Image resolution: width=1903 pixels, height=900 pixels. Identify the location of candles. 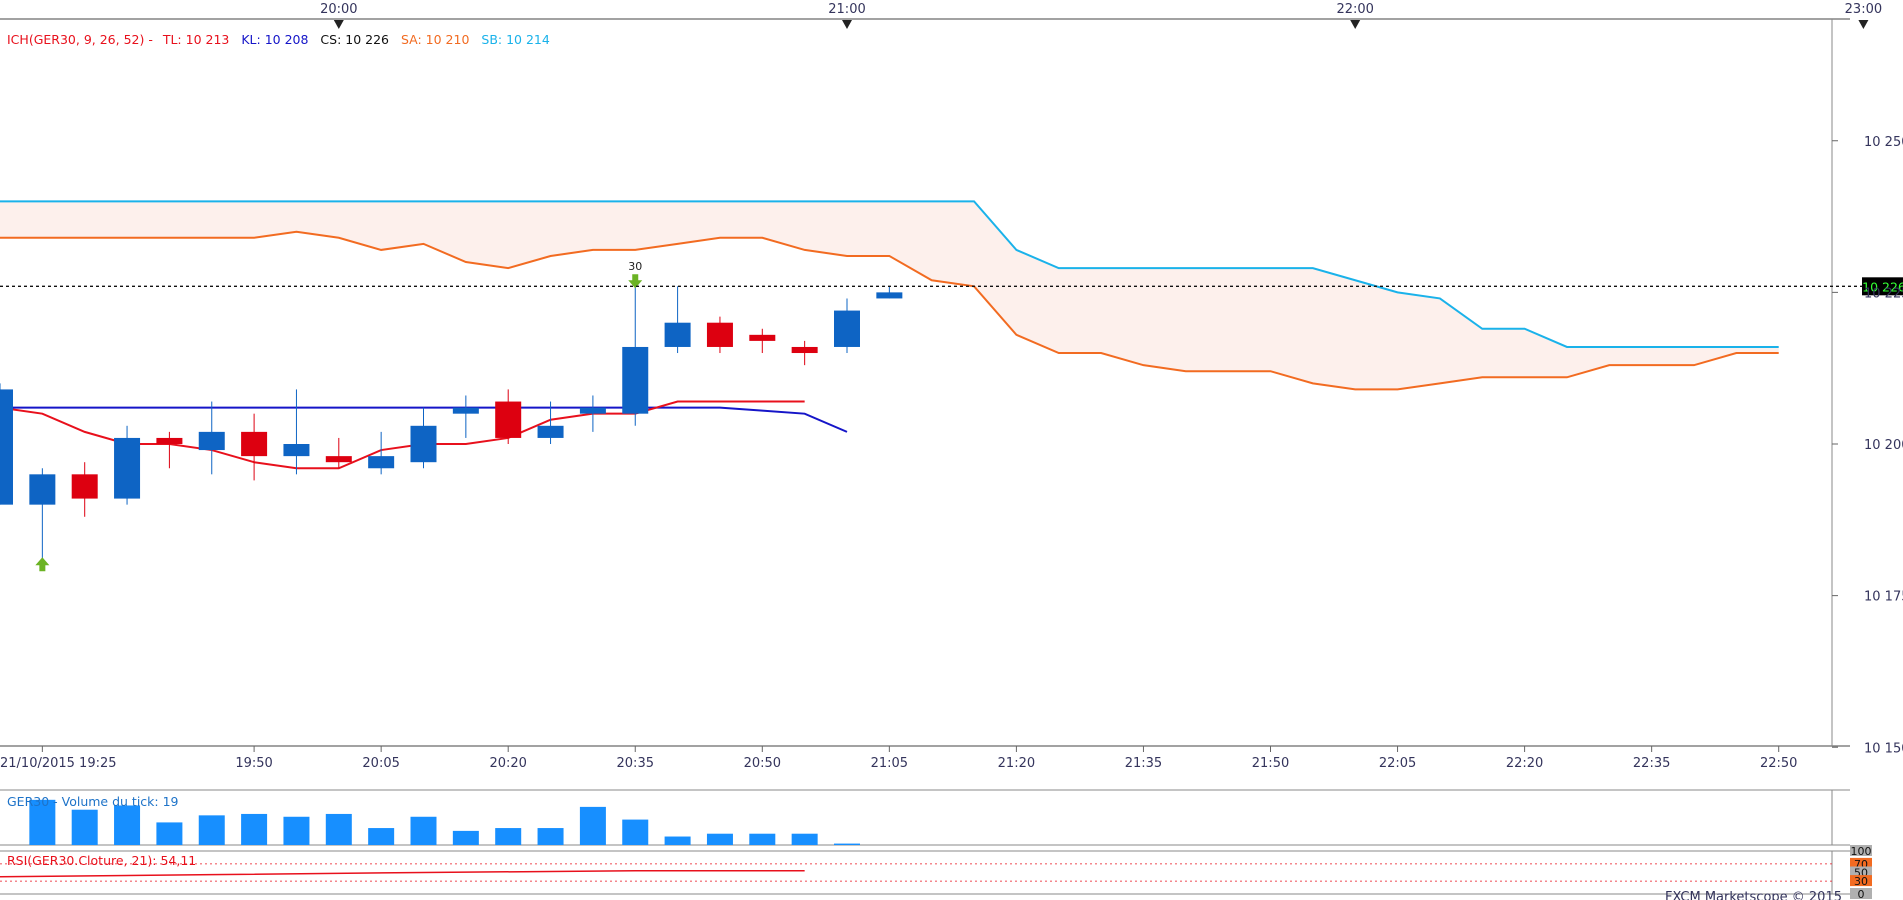
(451, 423).